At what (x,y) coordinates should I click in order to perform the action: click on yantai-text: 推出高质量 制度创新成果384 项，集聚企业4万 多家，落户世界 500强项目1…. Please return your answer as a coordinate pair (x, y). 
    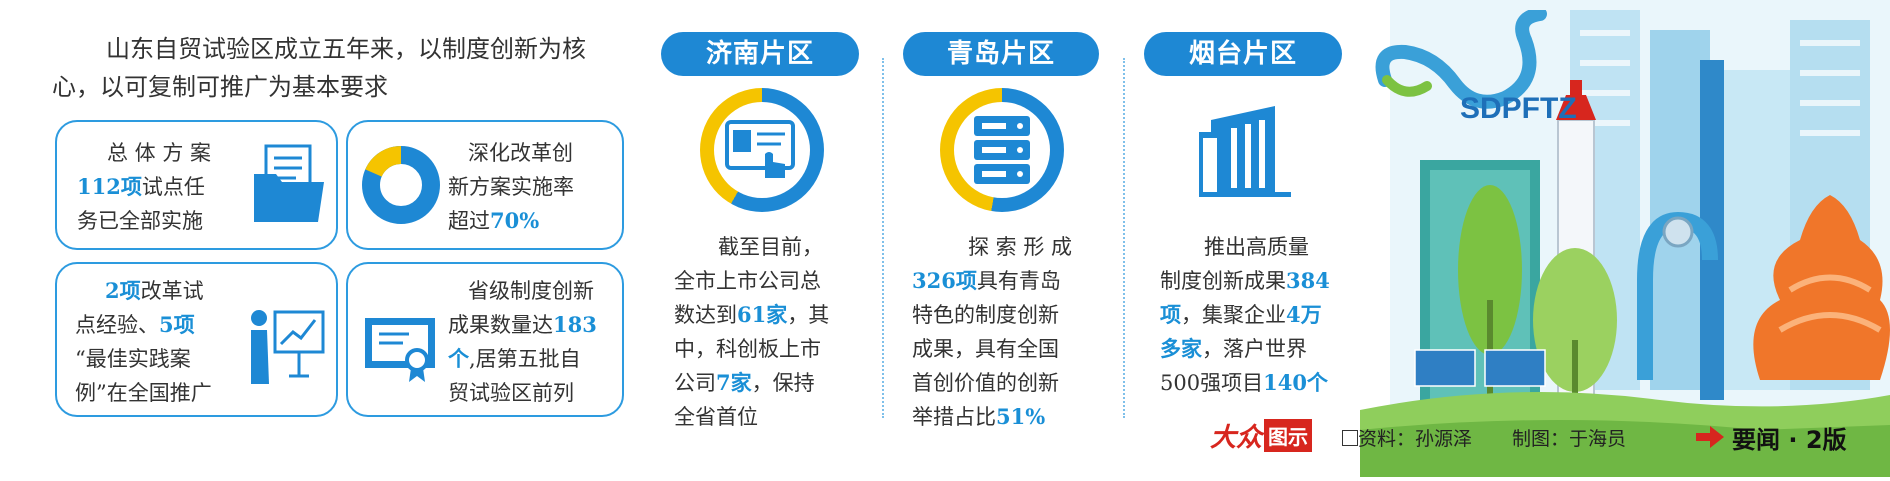
    Looking at the image, I should click on (1260, 315).